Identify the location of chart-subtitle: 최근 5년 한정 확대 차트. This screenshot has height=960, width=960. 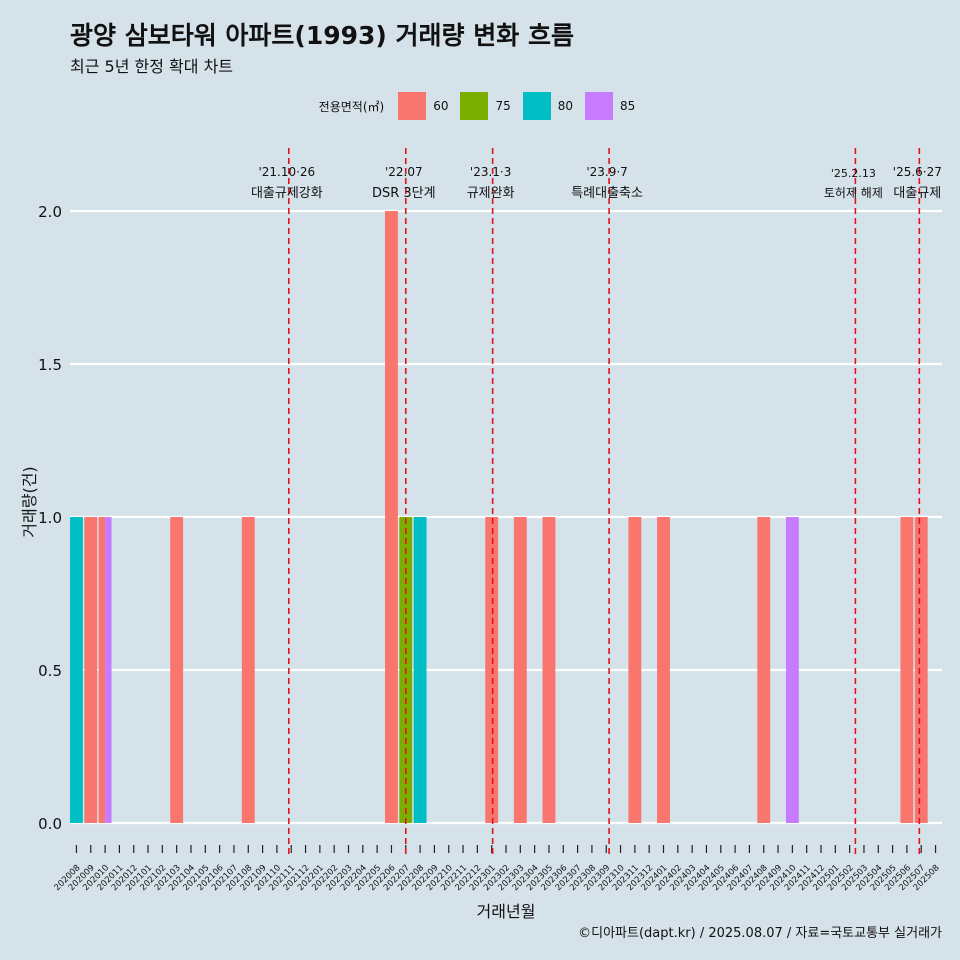
(152, 66).